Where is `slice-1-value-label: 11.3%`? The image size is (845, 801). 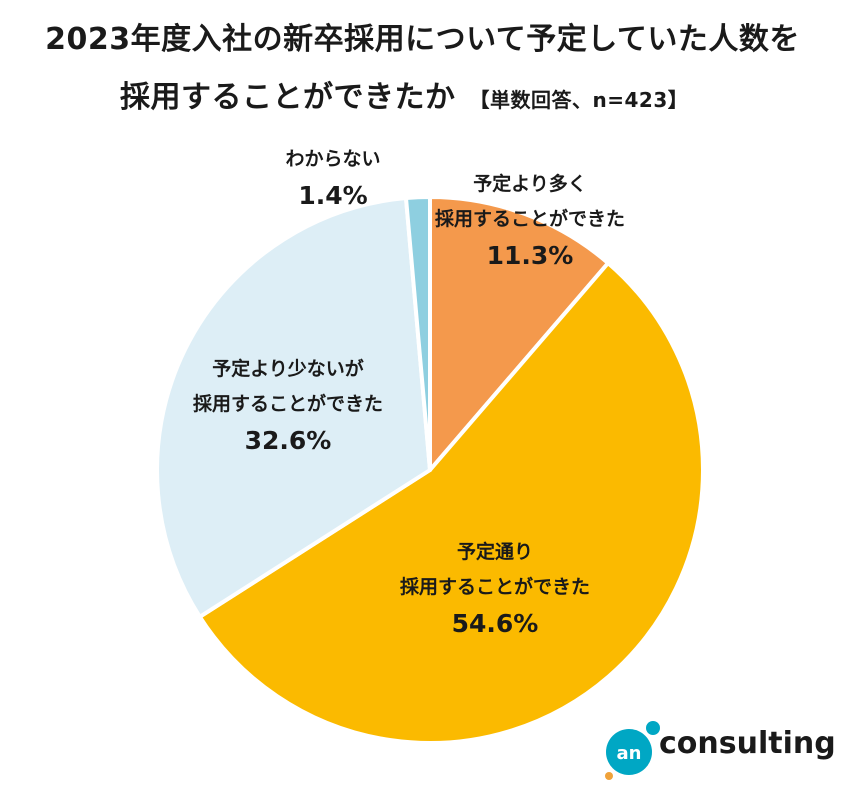 slice-1-value-label: 11.3% is located at coordinates (530, 255).